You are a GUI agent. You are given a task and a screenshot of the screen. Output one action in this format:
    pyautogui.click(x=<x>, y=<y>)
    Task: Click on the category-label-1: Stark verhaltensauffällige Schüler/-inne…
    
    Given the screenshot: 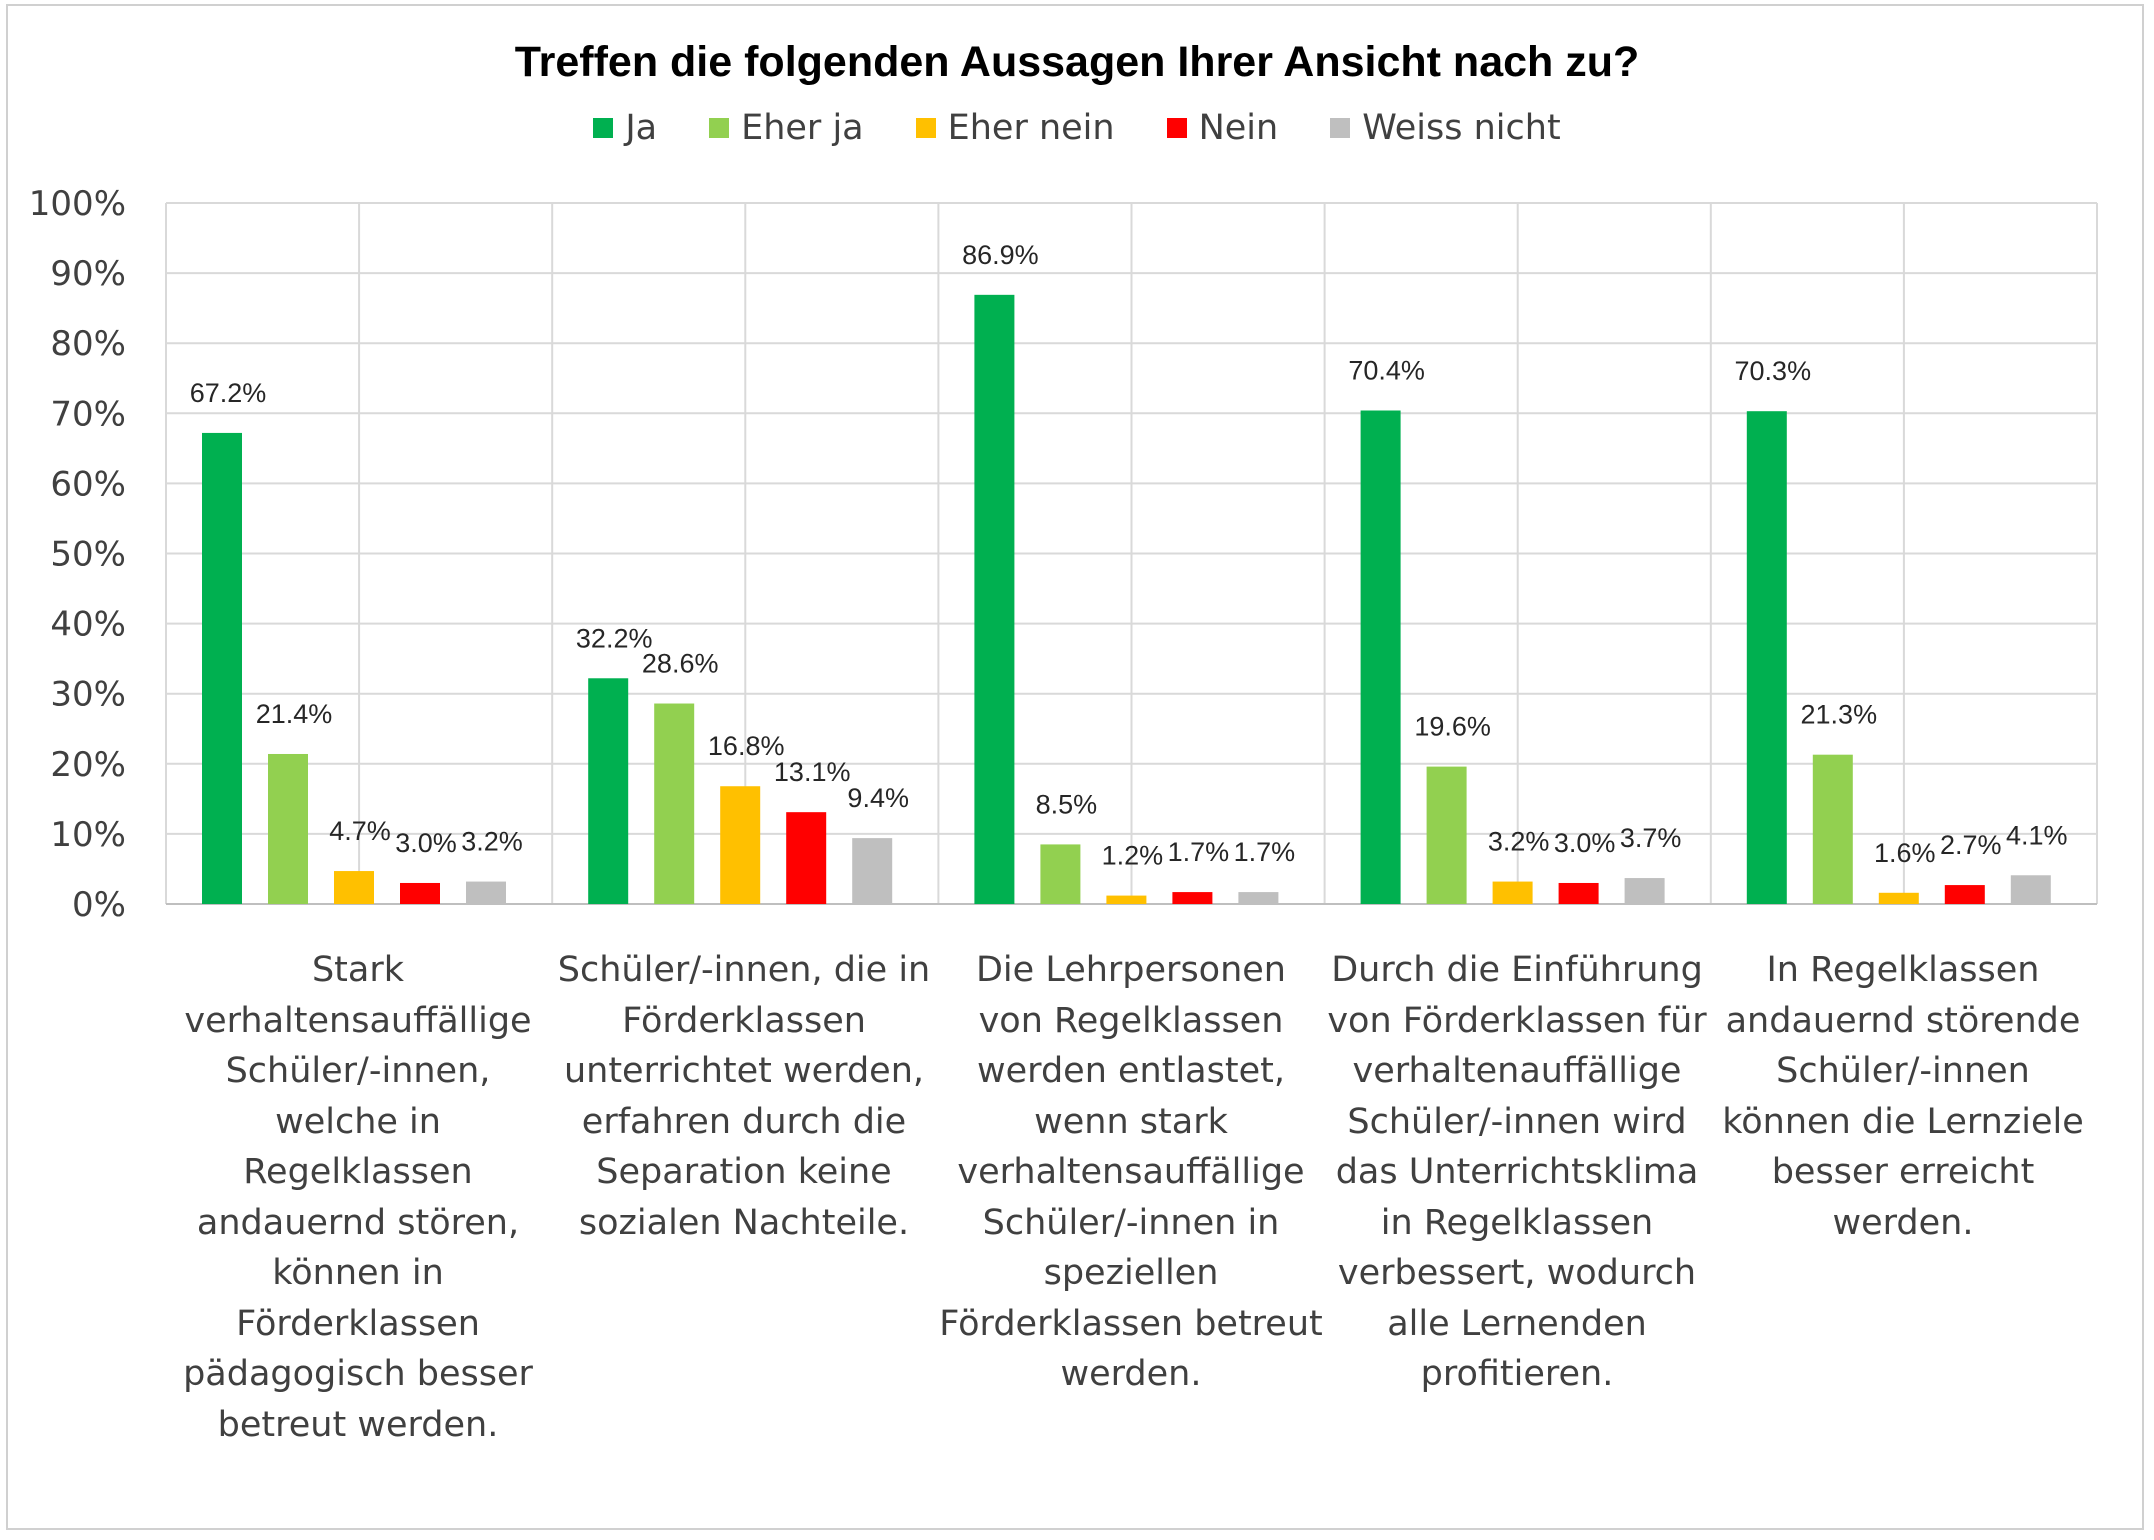 What is the action you would take?
    pyautogui.click(x=358, y=1197)
    